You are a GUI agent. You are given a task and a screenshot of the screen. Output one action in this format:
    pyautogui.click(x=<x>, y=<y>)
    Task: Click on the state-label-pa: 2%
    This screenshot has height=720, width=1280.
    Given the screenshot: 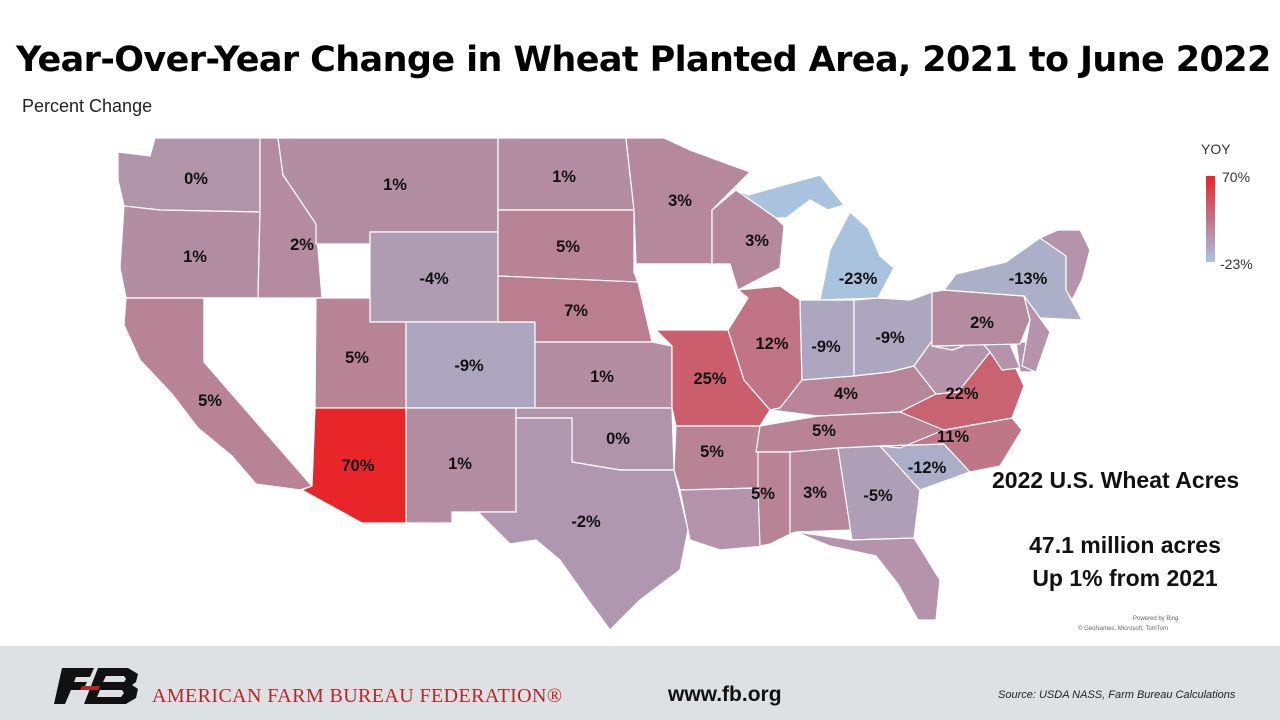 What is the action you would take?
    pyautogui.click(x=982, y=323)
    